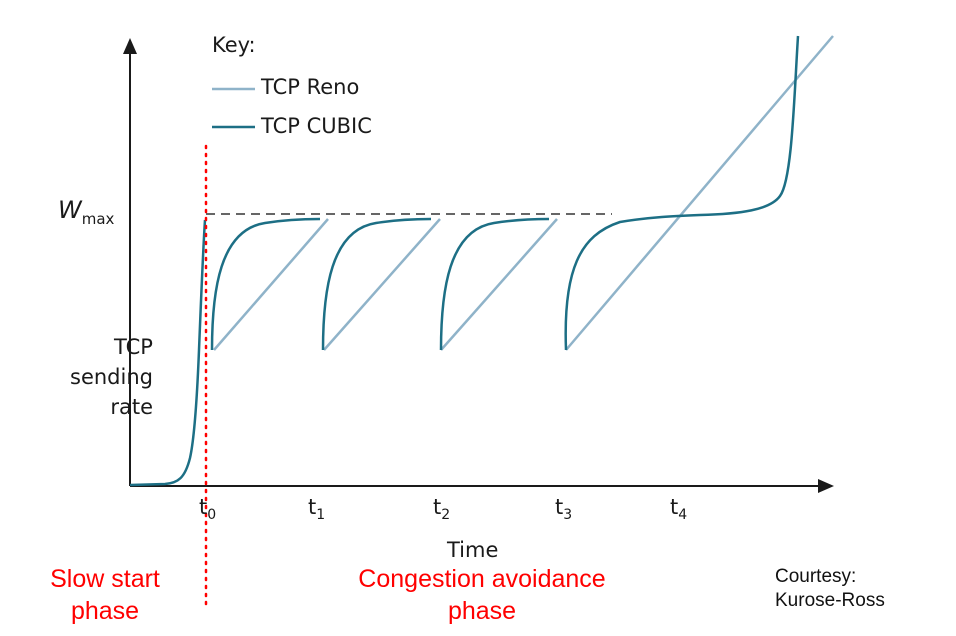 The image size is (956, 636). I want to click on congestion-avoidance-line: phase, so click(482, 611).